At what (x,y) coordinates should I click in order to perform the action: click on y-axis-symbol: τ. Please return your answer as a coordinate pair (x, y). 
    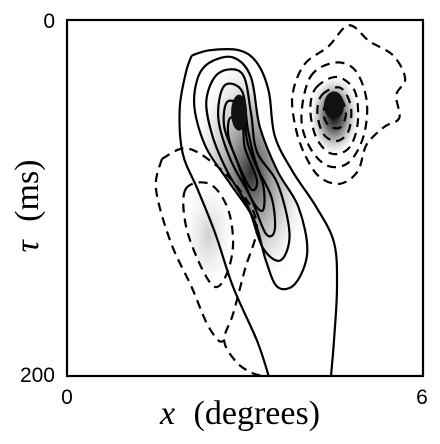
    Looking at the image, I should click on (27, 246).